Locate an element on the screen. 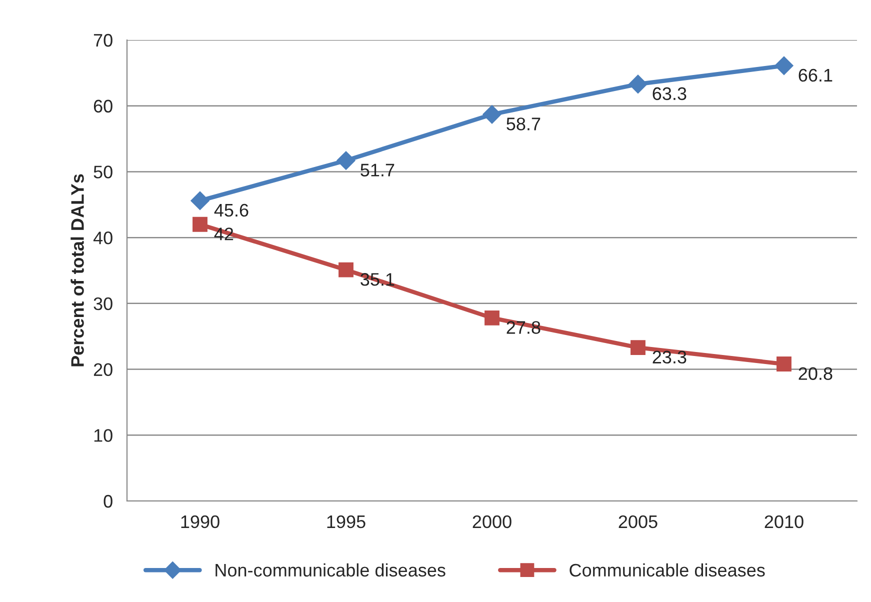 The height and width of the screenshot is (602, 871). legend-label: Communicable diseases is located at coordinates (667, 570).